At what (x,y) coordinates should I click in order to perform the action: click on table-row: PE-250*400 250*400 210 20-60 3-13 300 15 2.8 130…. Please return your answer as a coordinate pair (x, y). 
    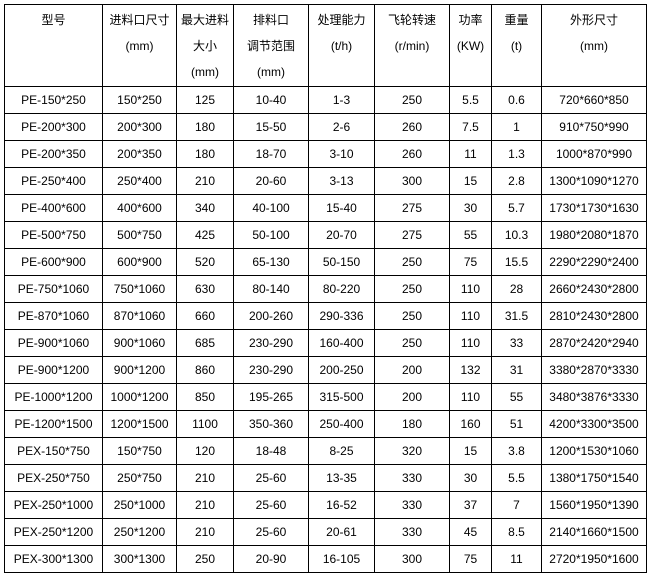
    Looking at the image, I should click on (325, 181).